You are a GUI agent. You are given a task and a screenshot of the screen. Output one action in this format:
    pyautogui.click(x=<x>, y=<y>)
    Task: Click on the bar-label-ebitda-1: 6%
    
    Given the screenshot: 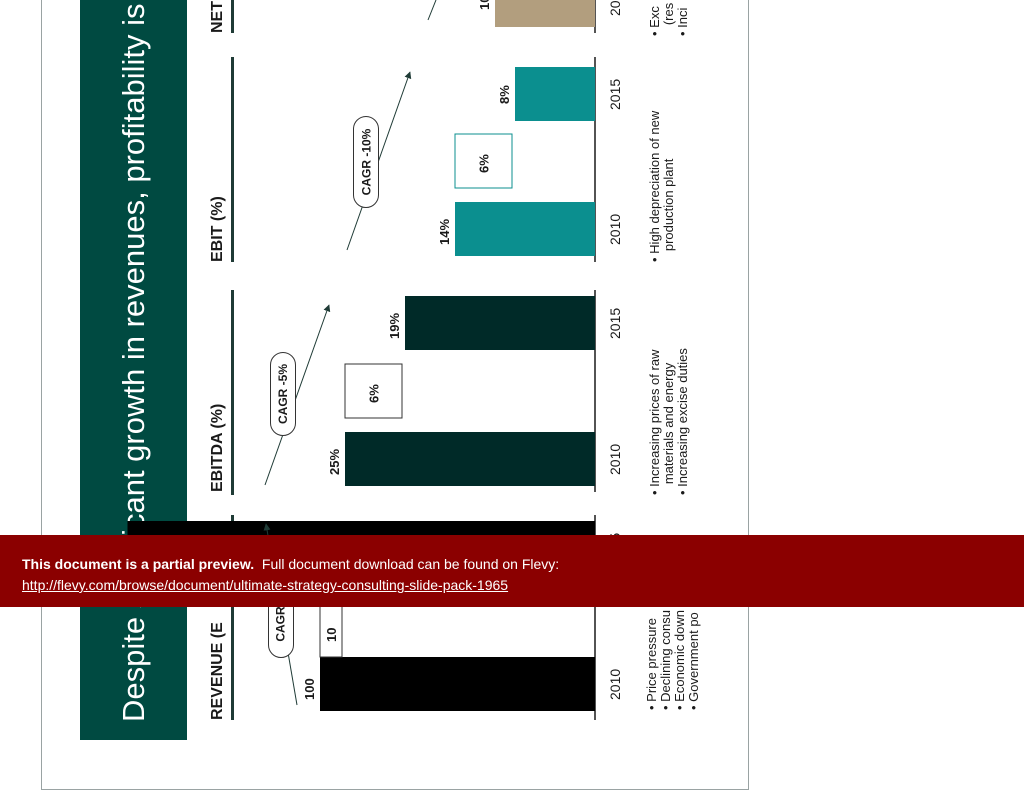 What is the action you would take?
    pyautogui.click(x=374, y=393)
    